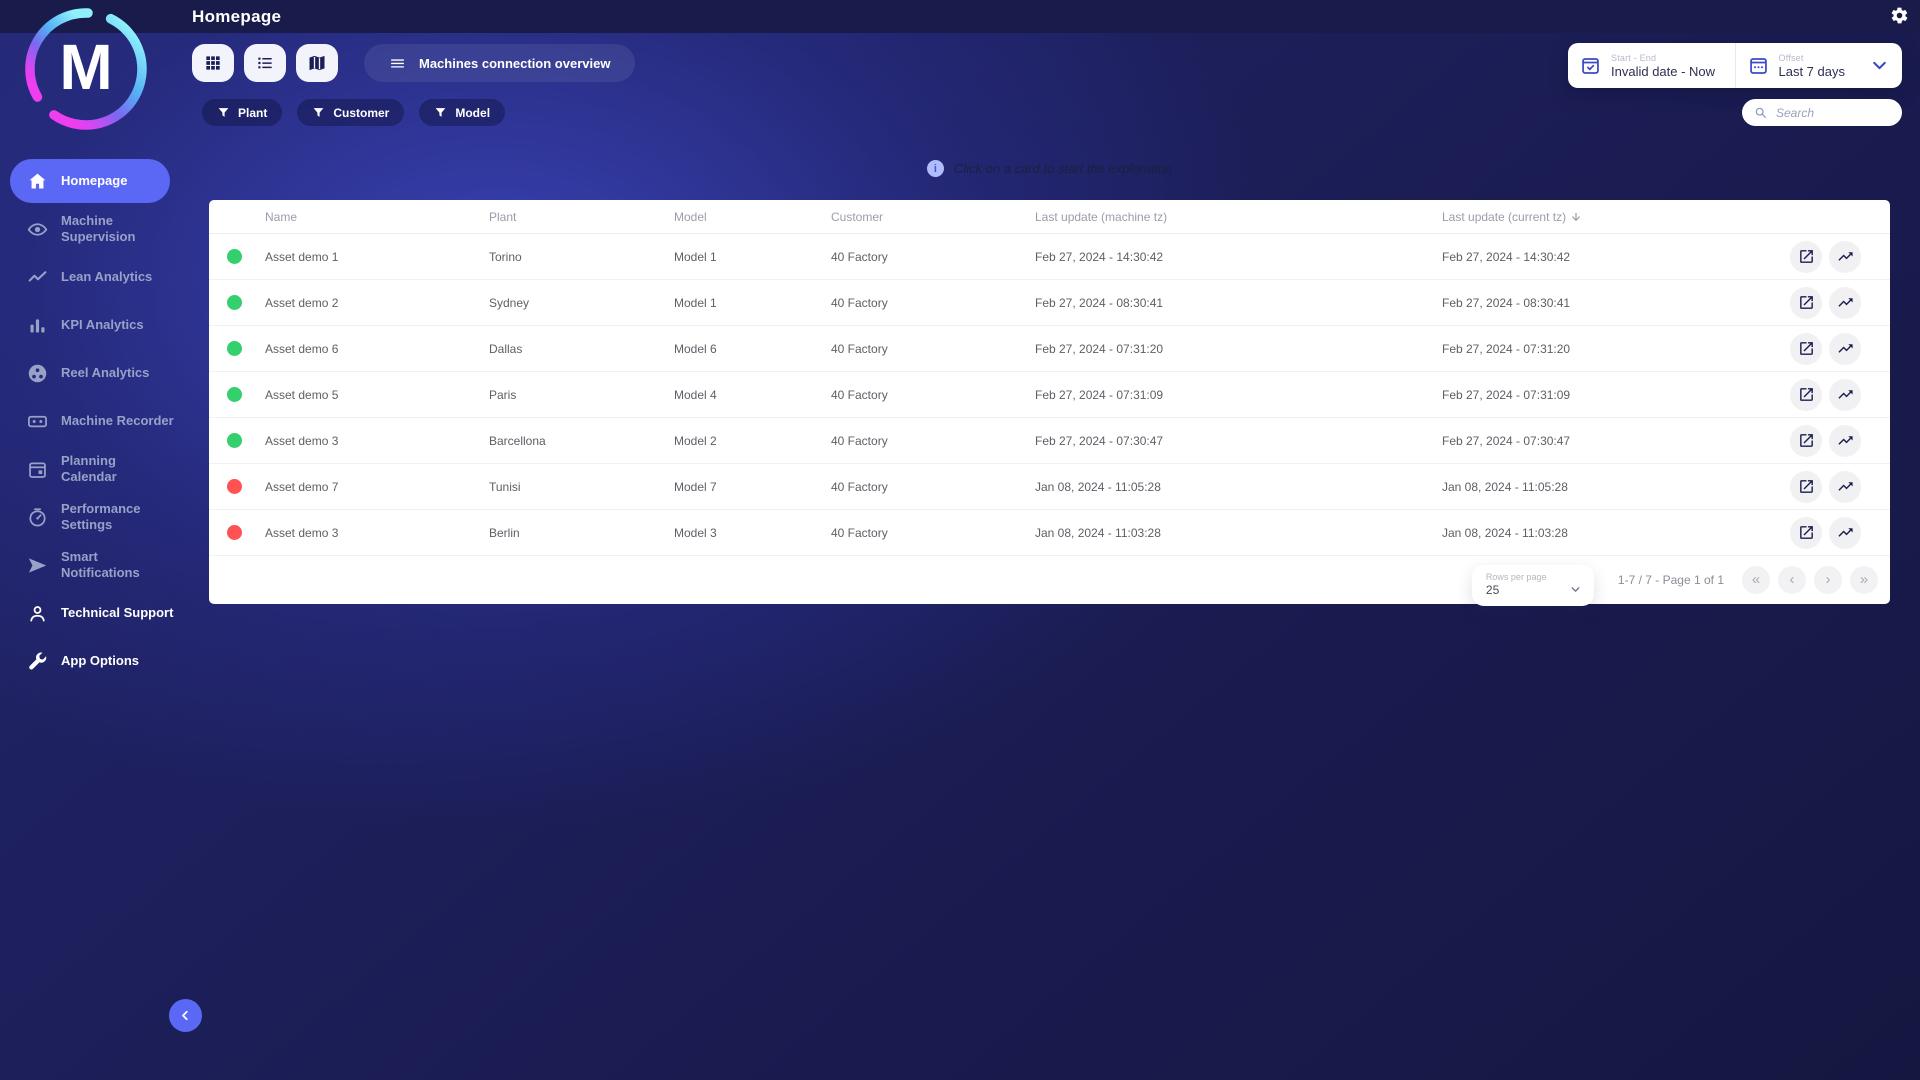 The height and width of the screenshot is (1080, 1920). I want to click on date-range-section: Start - End Invalid date - Now, so click(1651, 65).